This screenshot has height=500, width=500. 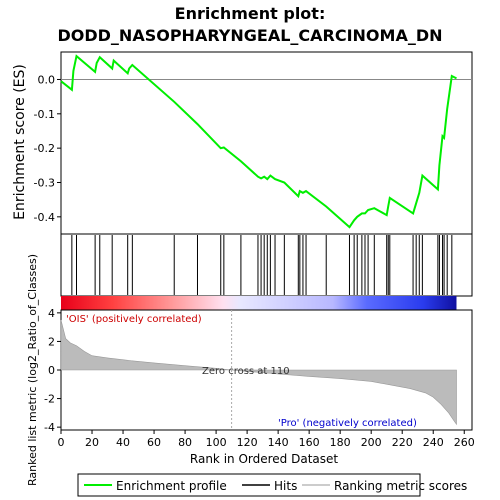 What do you see at coordinates (278, 442) in the screenshot?
I see `x-tick-label: 140` at bounding box center [278, 442].